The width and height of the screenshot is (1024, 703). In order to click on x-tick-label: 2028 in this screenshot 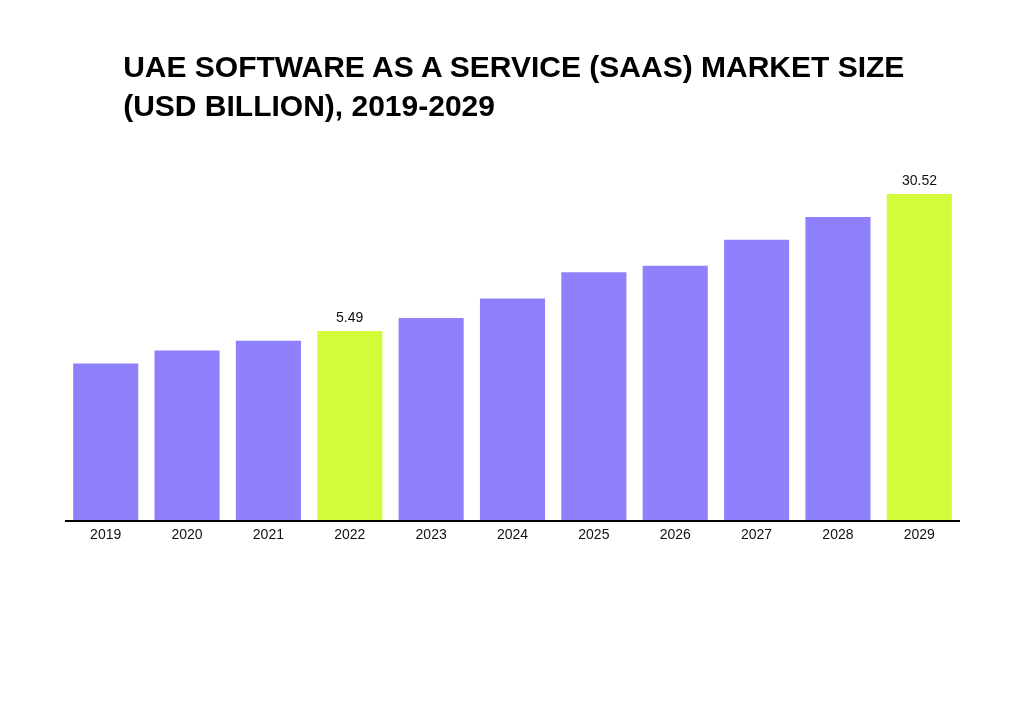, I will do `click(838, 533)`.